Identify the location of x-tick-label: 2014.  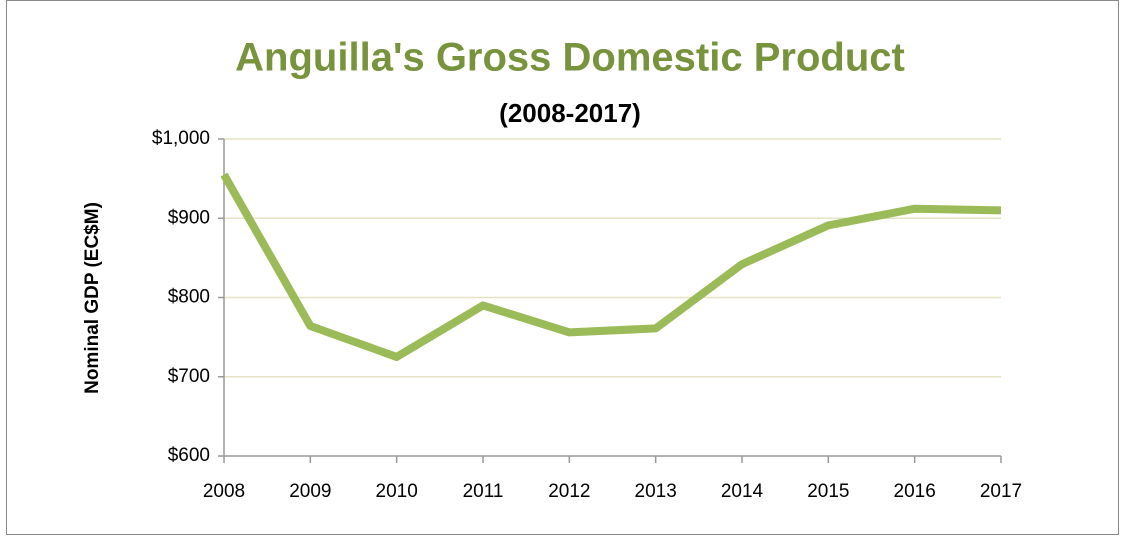
(742, 491).